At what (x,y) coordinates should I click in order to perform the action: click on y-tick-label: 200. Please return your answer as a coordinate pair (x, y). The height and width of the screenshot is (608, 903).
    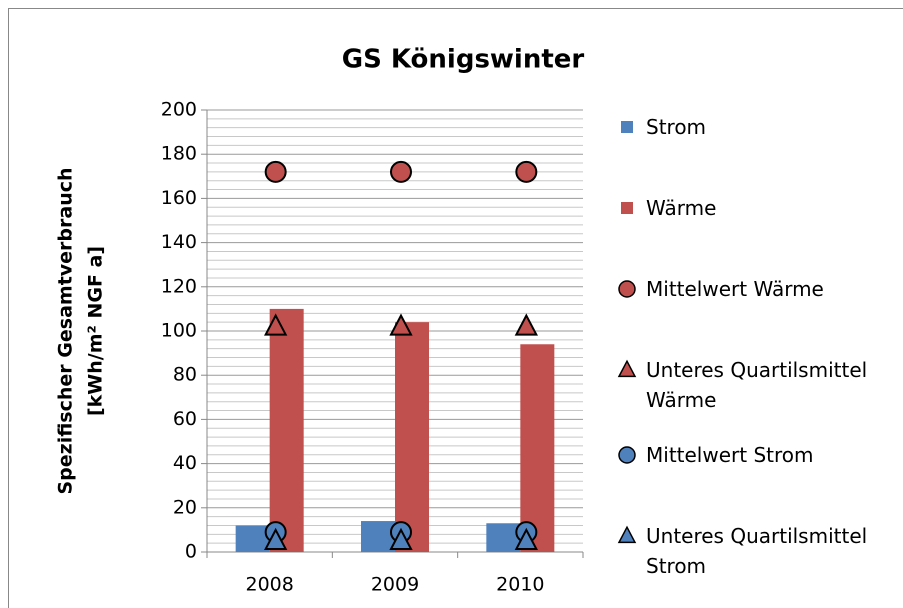
    Looking at the image, I should click on (179, 110).